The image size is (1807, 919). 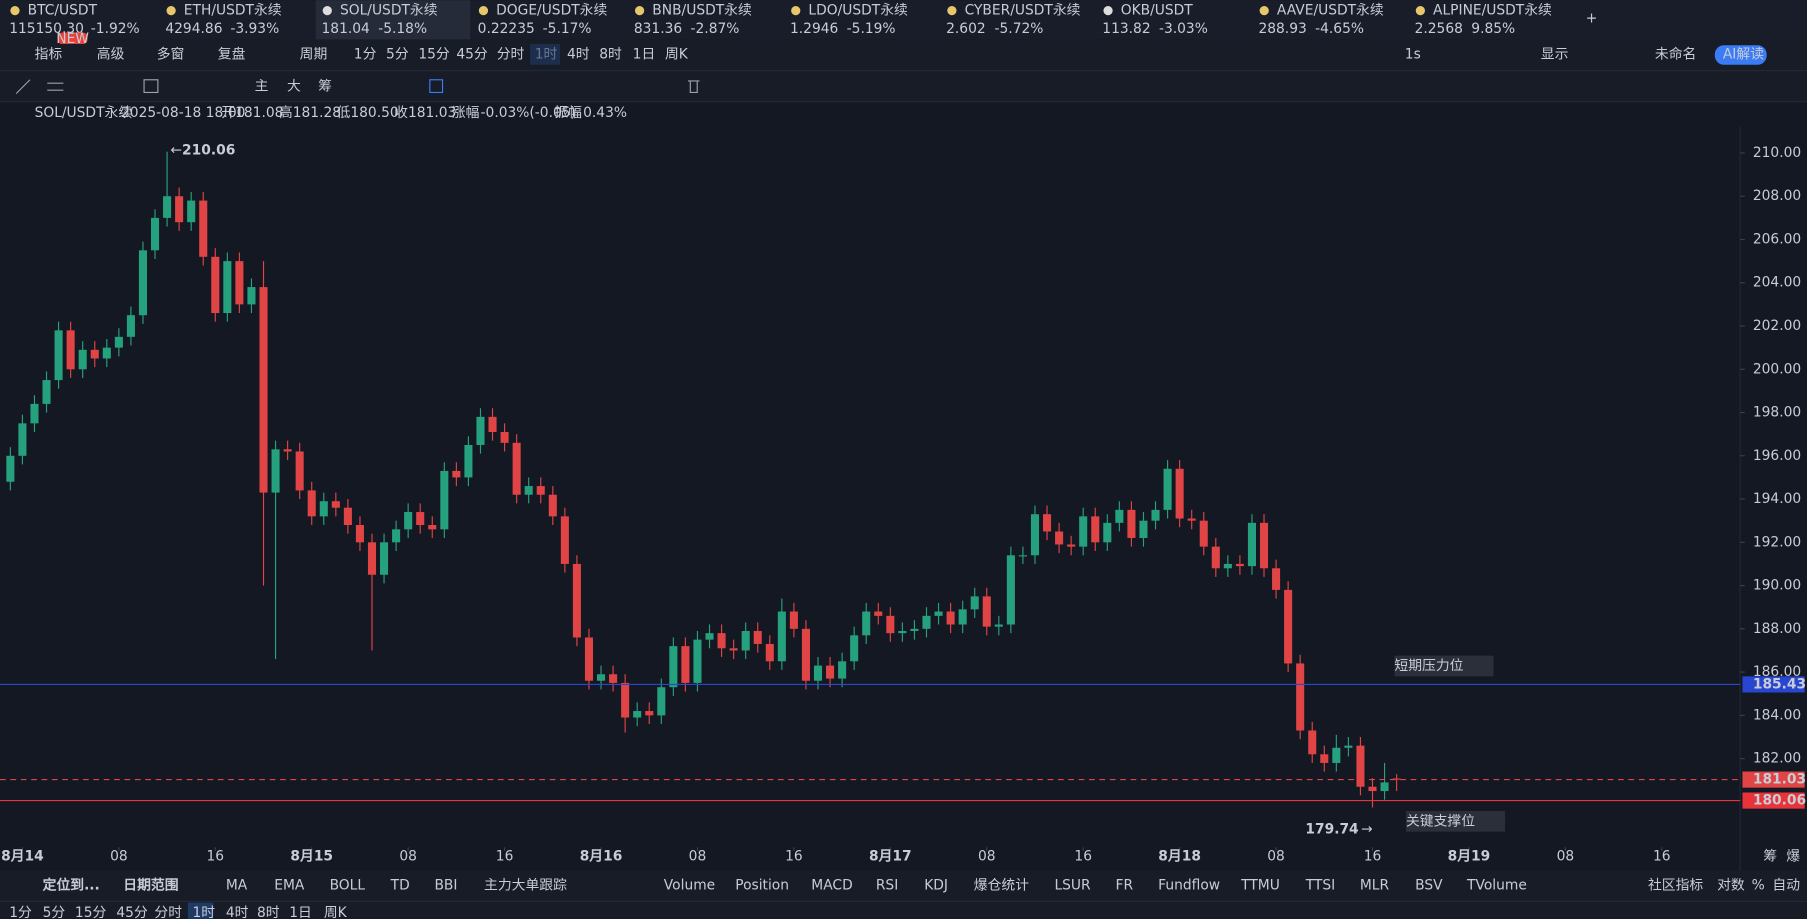 I want to click on tab-change: -3.03%, so click(x=1183, y=29).